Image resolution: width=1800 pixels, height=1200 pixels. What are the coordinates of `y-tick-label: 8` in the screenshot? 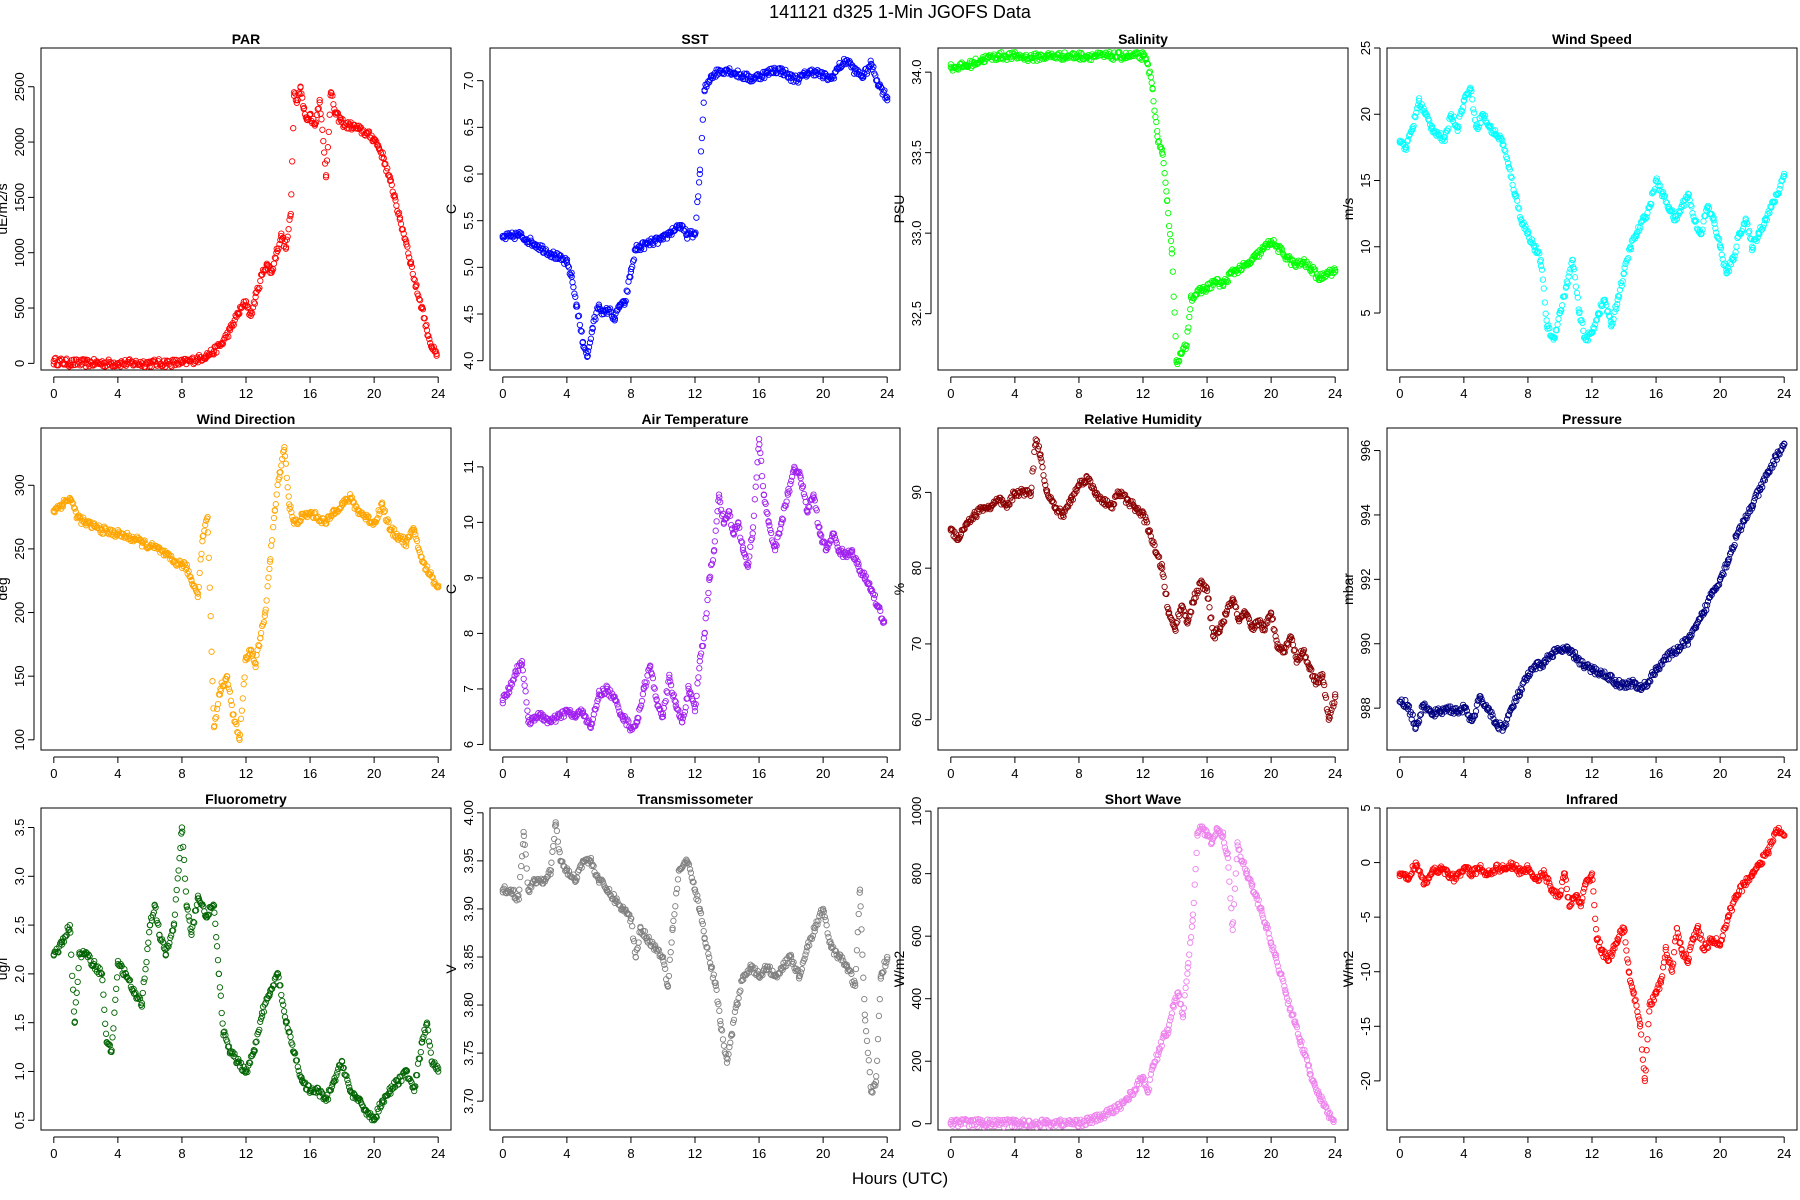 It's located at (468, 633).